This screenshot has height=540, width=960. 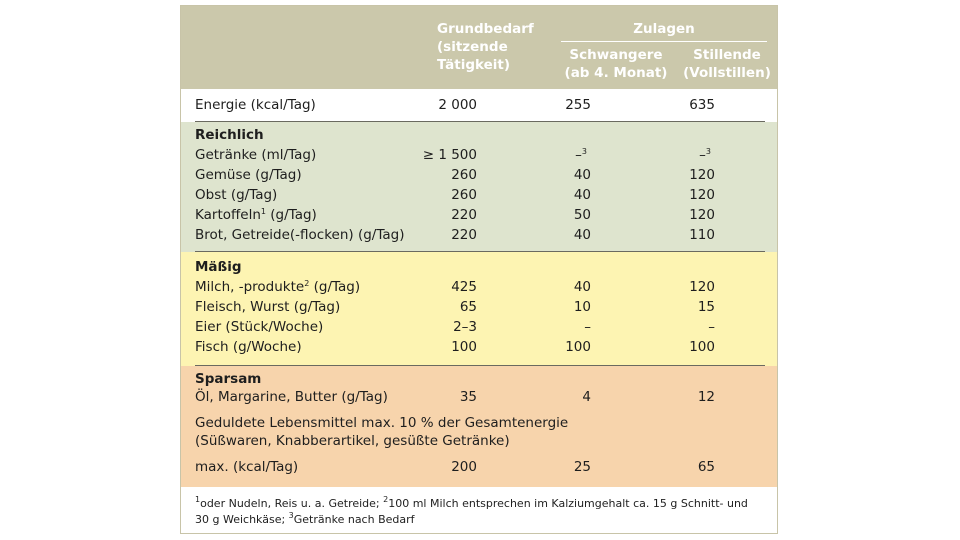 I want to click on footnote-line2: 30 g Weichkäse; 3Getränke nach Bedarf, so click(x=305, y=519).